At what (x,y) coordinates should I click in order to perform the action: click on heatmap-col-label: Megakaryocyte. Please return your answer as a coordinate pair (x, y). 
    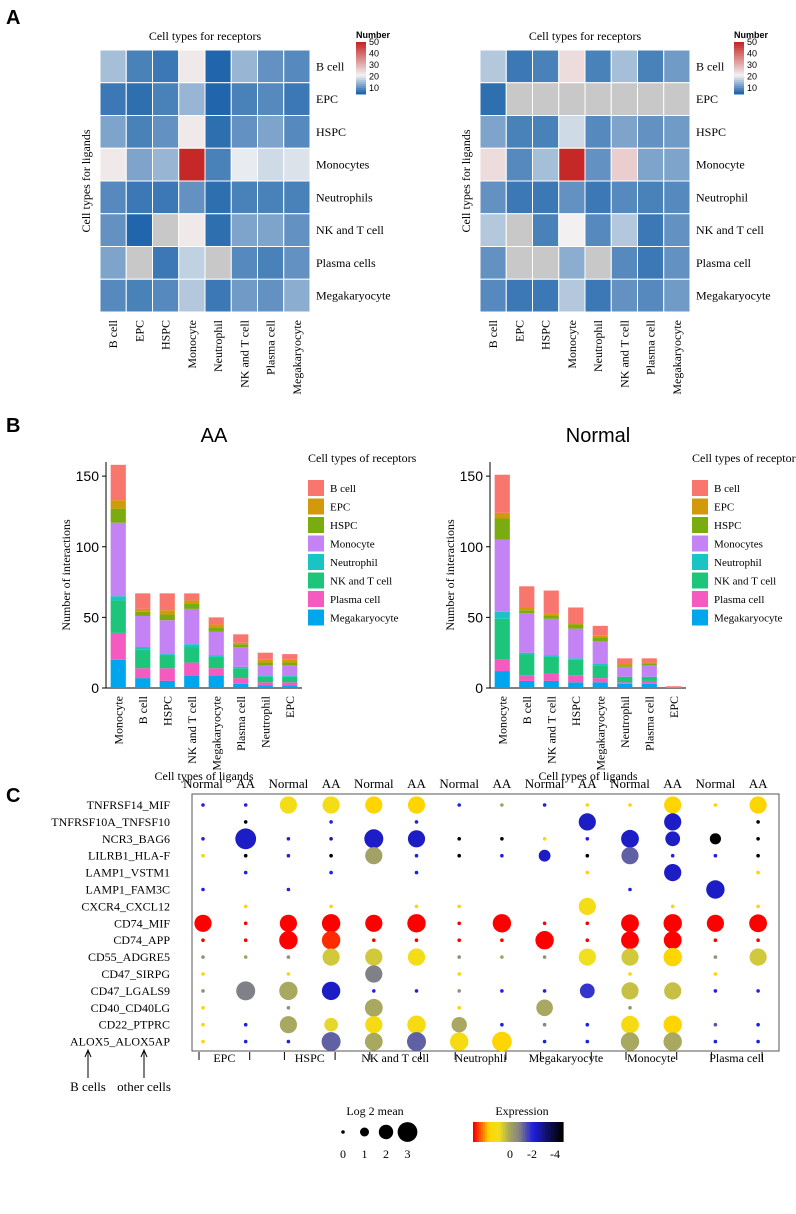
    Looking at the image, I should click on (677, 357).